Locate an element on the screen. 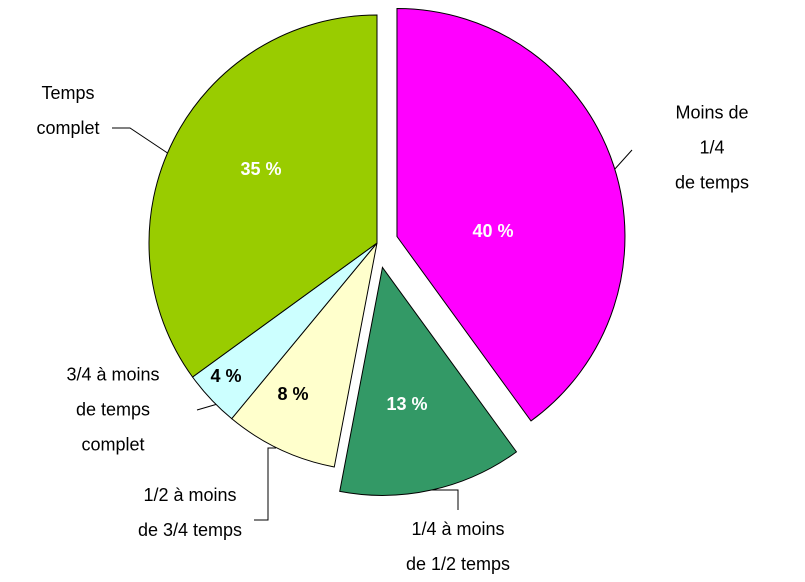 The height and width of the screenshot is (582, 805). value-label: 8 % is located at coordinates (292, 394).